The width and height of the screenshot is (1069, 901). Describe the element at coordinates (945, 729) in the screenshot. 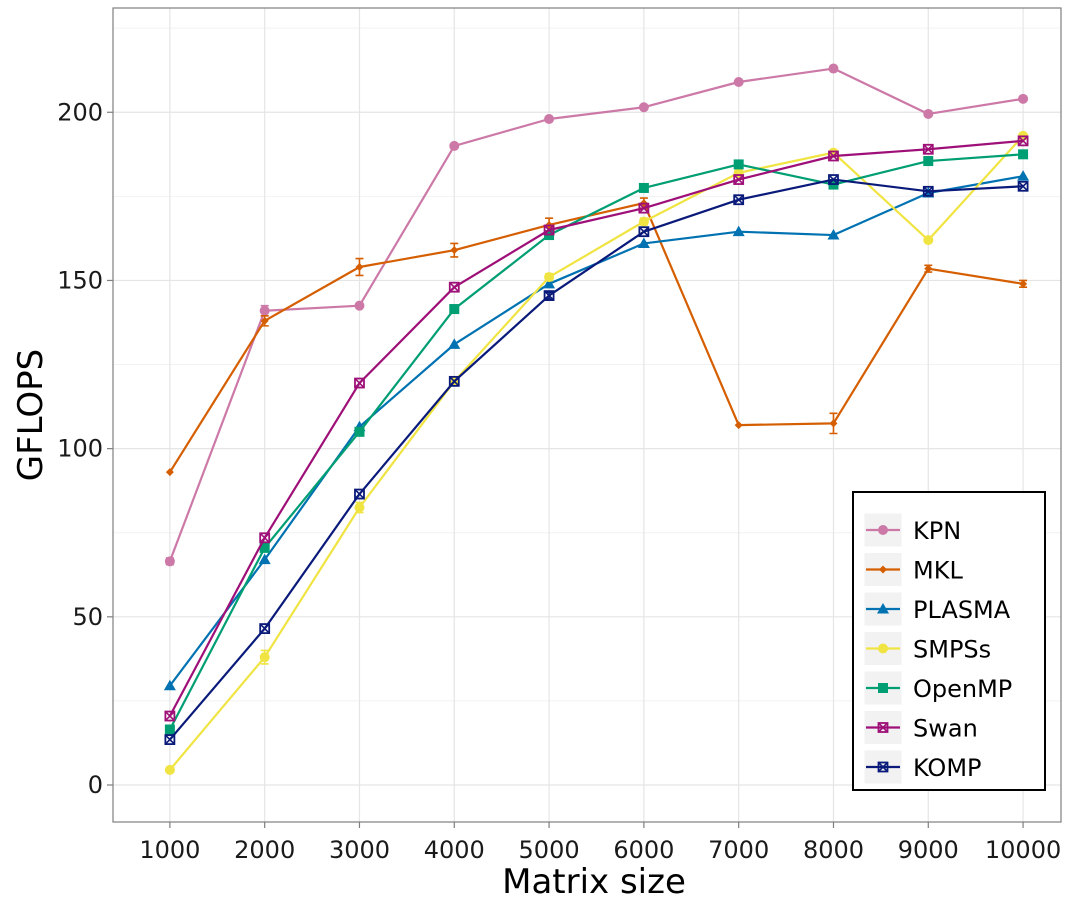

I see `legend-label-swan: Swan` at that location.